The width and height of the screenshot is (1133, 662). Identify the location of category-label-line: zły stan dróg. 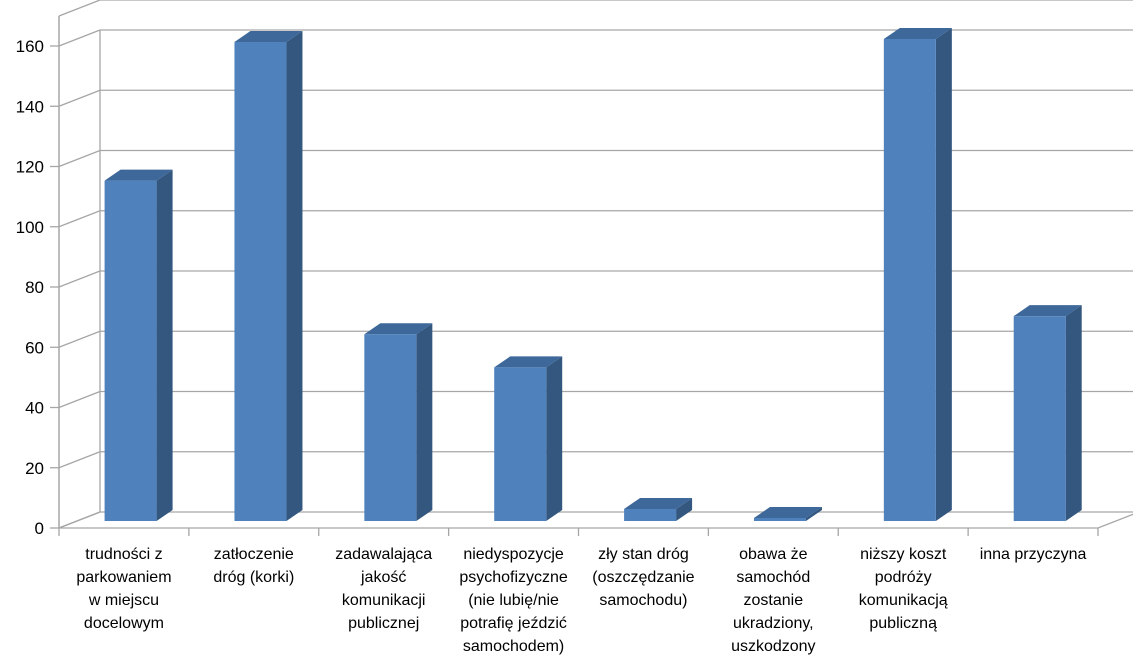
(643, 554).